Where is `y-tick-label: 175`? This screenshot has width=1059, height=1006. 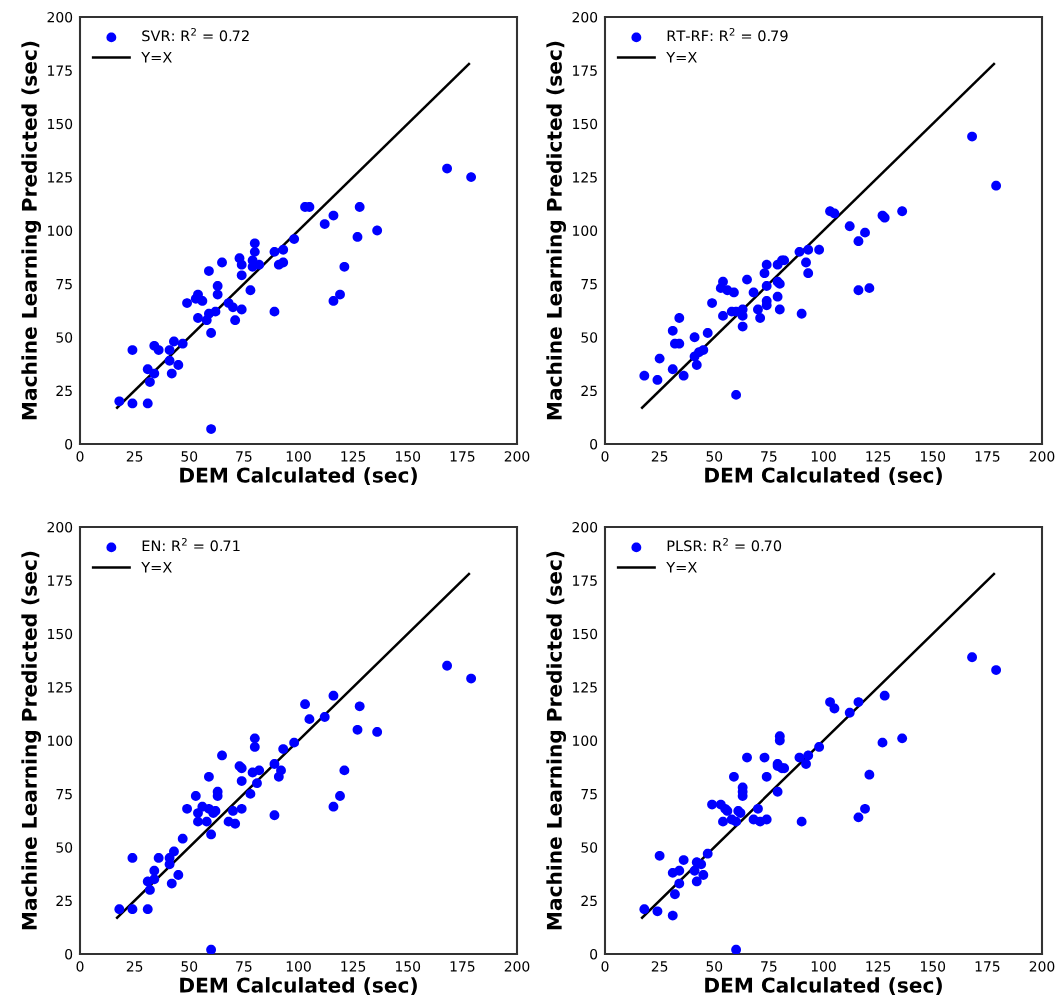 y-tick-label: 175 is located at coordinates (585, 70).